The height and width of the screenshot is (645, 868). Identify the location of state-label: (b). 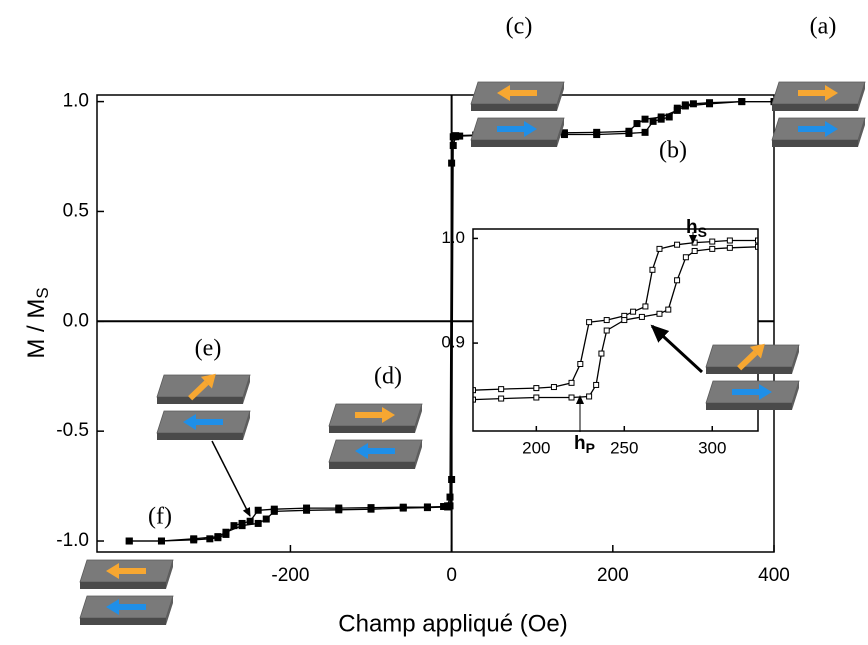
(673, 151).